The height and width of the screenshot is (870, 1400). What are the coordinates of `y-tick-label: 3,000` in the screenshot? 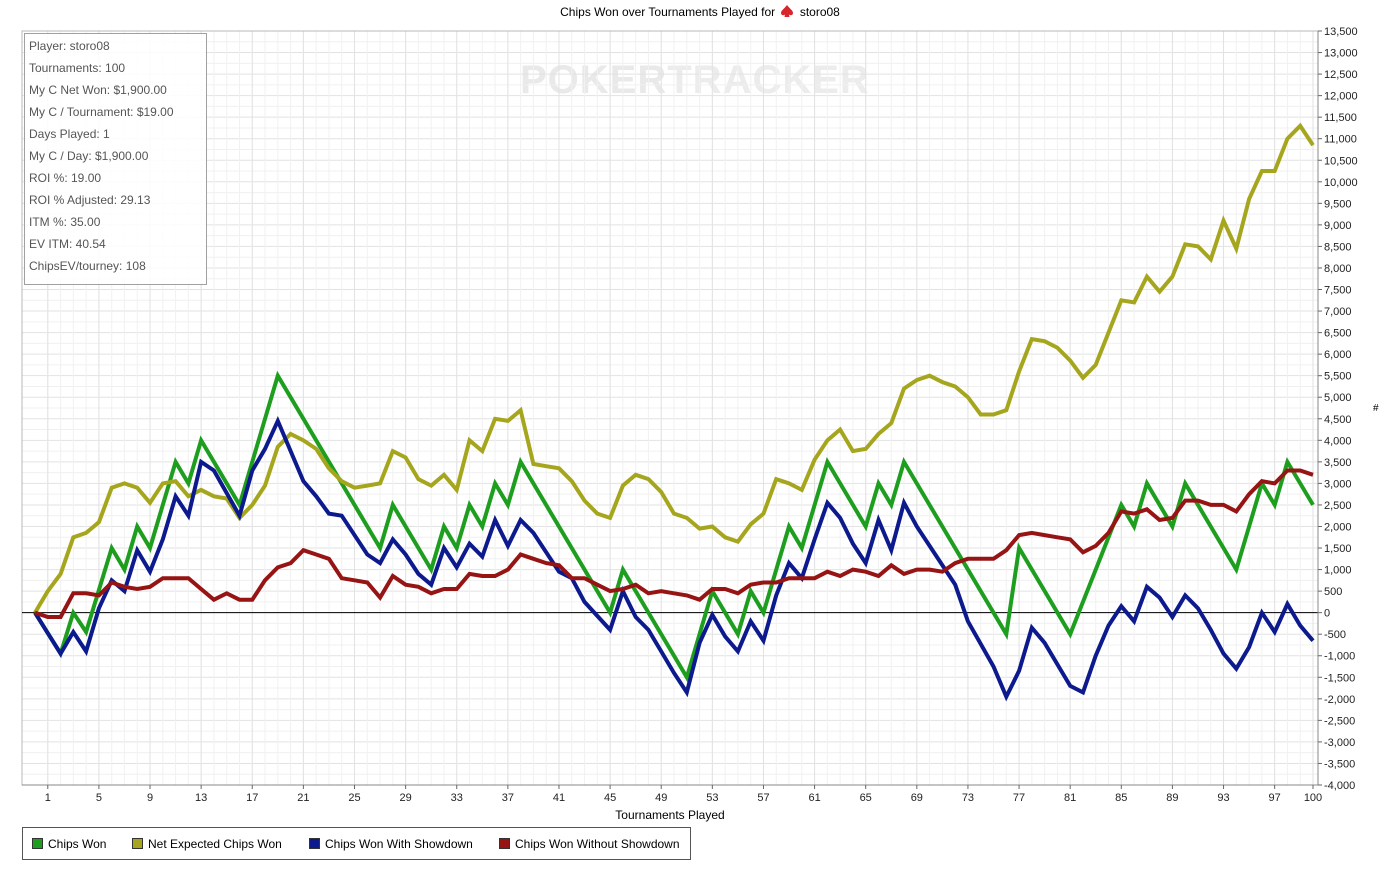 It's located at (1338, 484).